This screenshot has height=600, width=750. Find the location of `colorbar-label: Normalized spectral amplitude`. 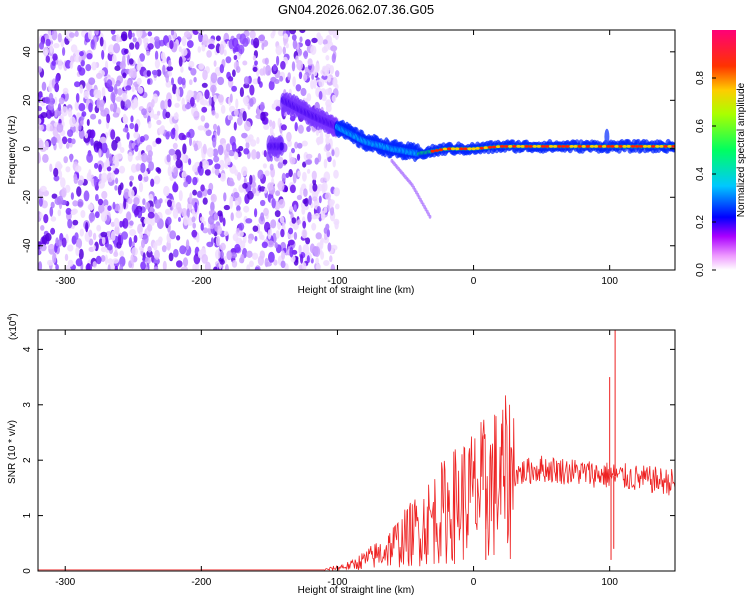

colorbar-label: Normalized spectral amplitude is located at coordinates (741, 149).